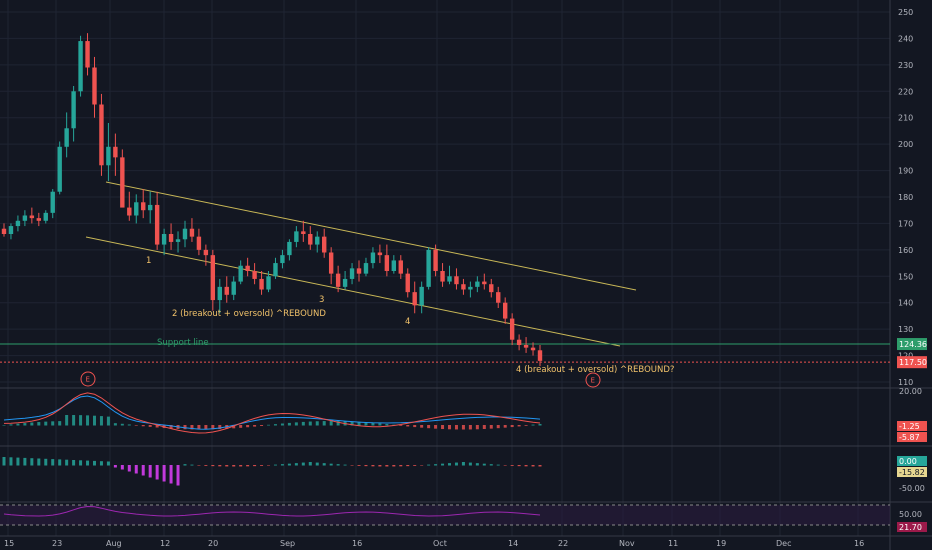 The height and width of the screenshot is (550, 932). Describe the element at coordinates (909, 437) in the screenshot. I see `macd-tag-2: -5.87` at that location.